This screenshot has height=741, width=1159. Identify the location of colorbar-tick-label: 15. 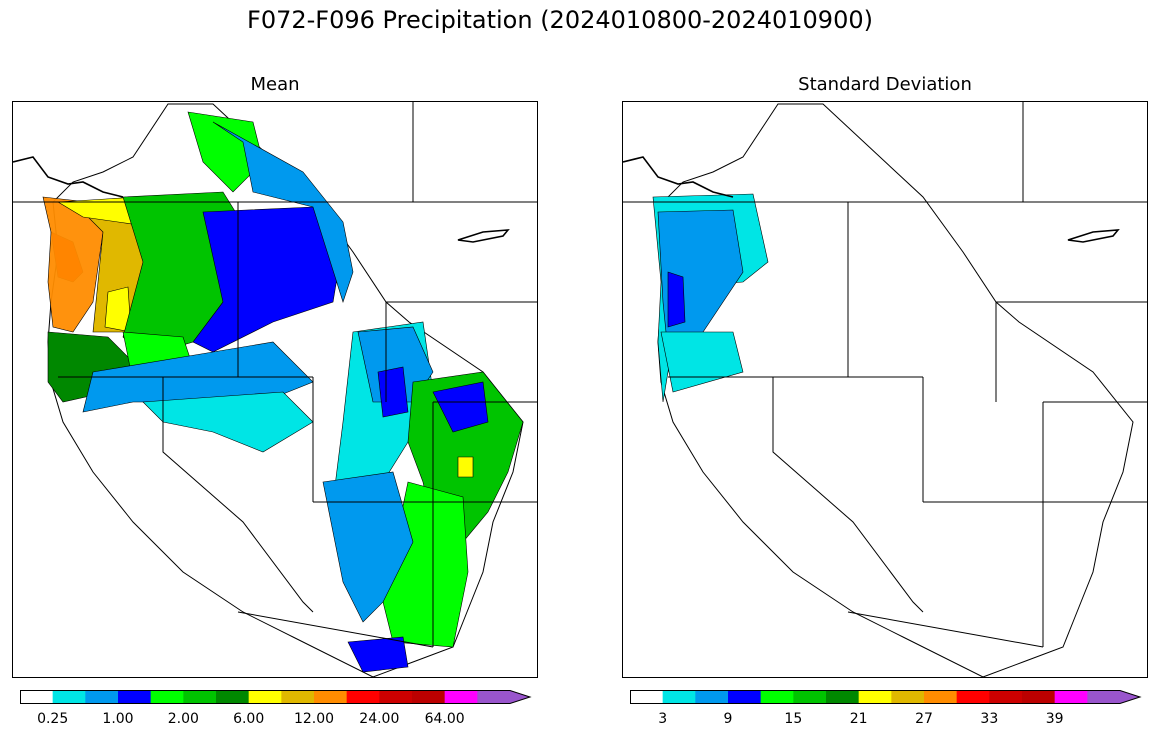
(793, 719).